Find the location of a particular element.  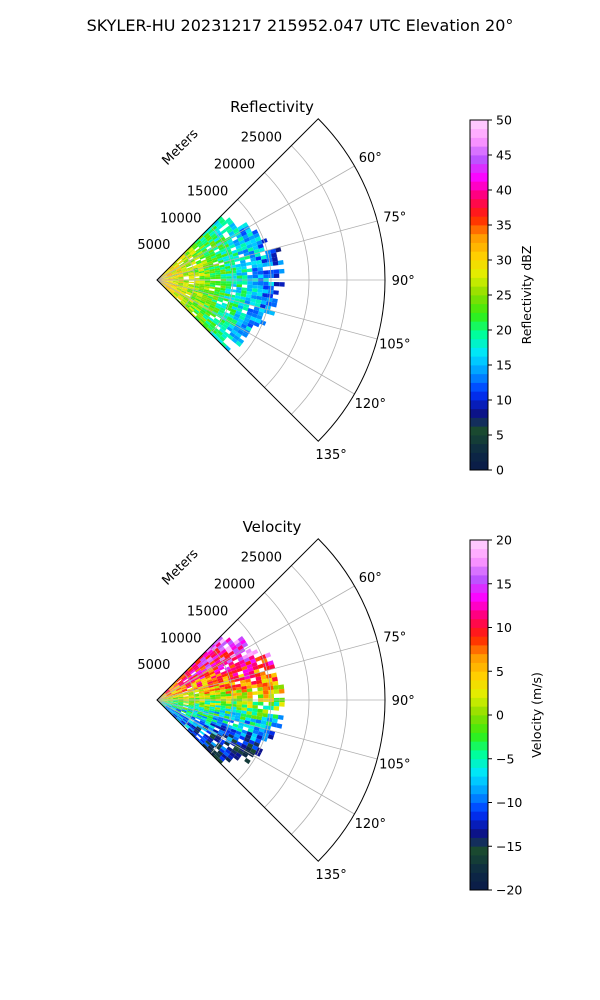

range-tick-label: 15000 is located at coordinates (207, 191).